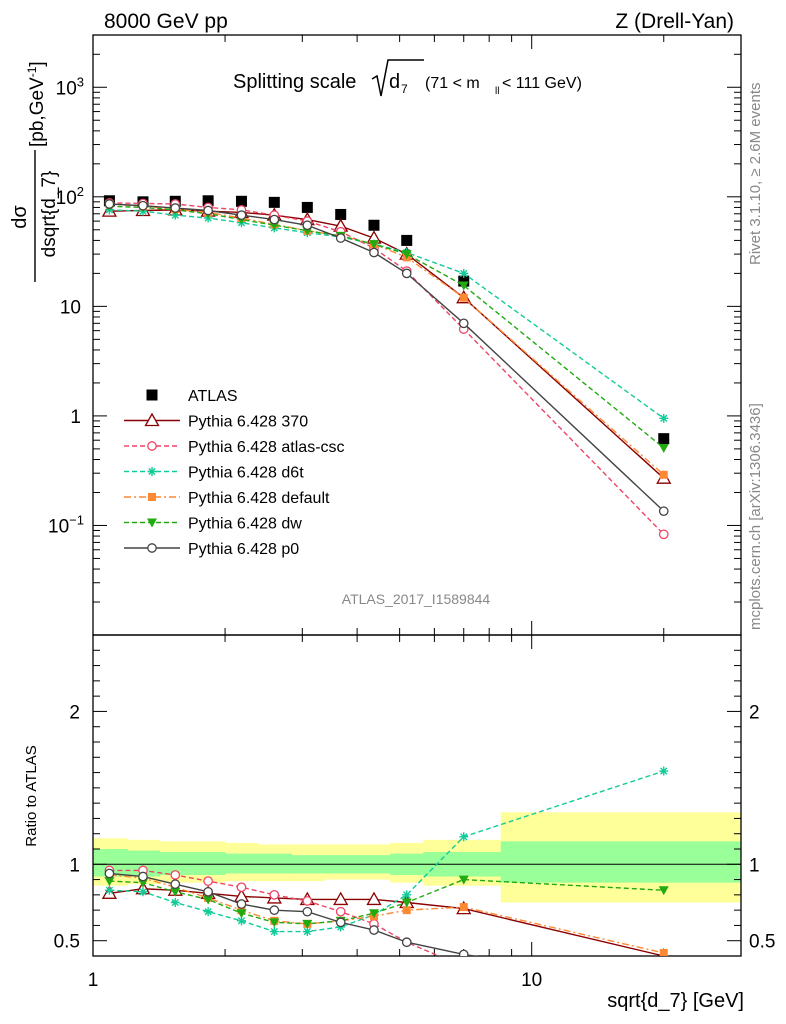  I want to click on y-tick-label-right: 1, so click(754, 865).